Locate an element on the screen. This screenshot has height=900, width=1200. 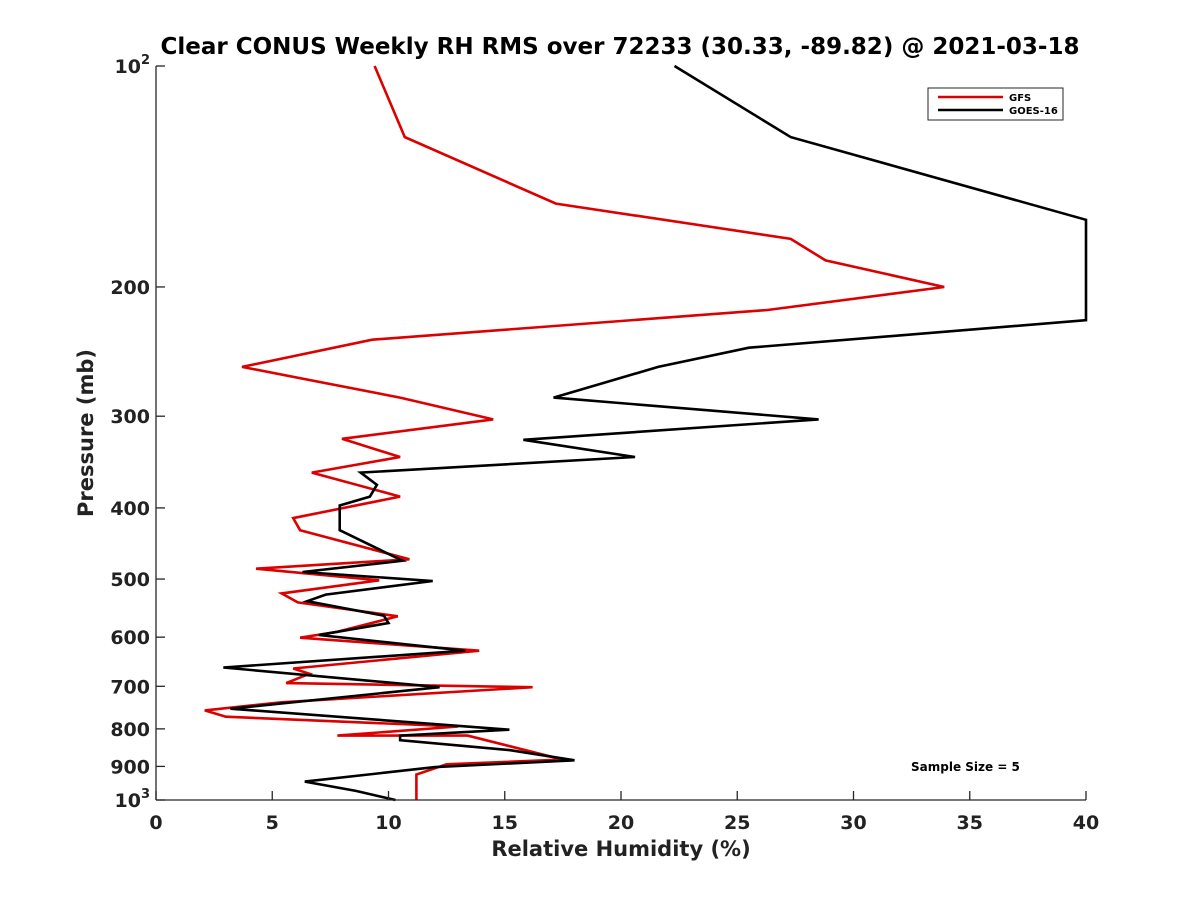
x-tick-label: 30 is located at coordinates (853, 823).